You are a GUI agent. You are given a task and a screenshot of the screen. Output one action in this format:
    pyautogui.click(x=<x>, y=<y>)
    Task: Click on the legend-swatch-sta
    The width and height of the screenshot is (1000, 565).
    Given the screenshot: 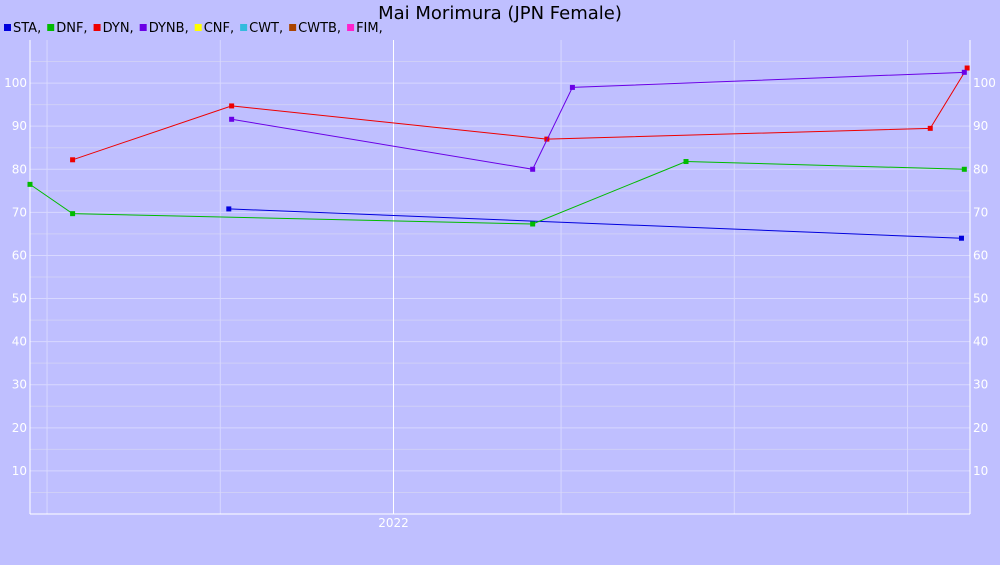 What is the action you would take?
    pyautogui.click(x=7, y=27)
    